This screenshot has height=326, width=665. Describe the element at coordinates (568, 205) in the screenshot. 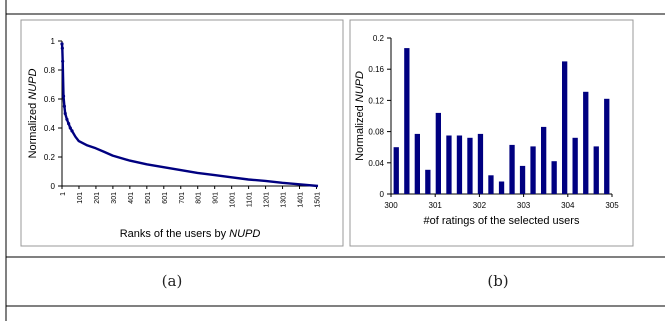

I see `panel-b-x-tick-label: 304` at that location.